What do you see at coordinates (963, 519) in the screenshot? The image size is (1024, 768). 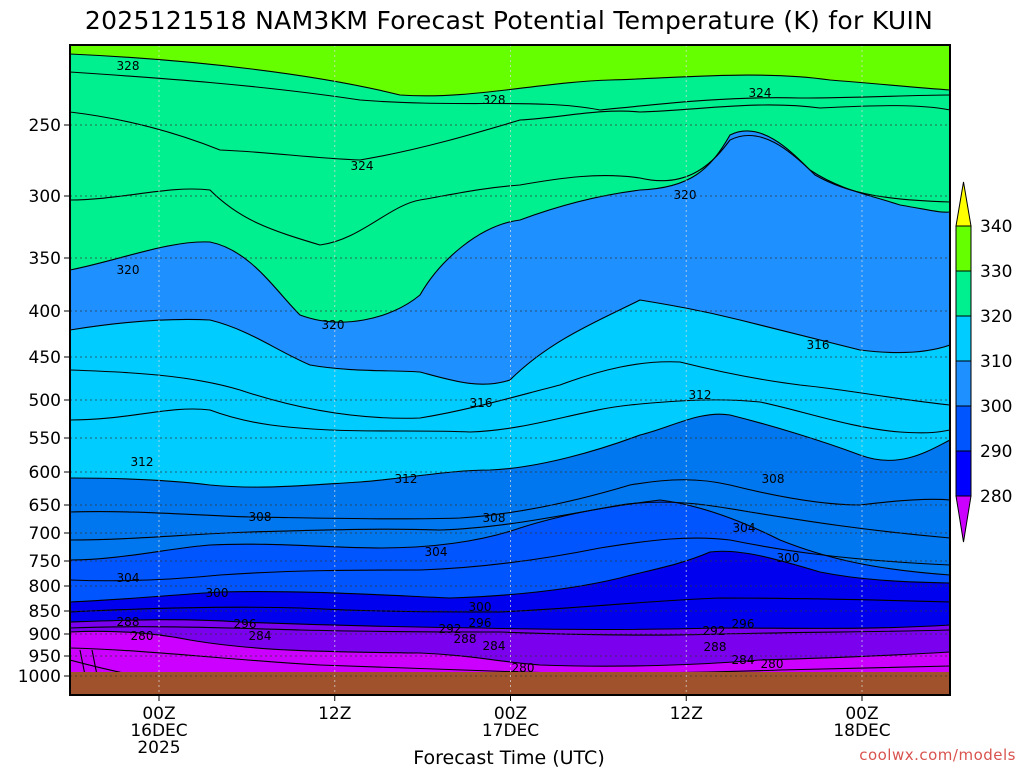 I see `colorbar-bottom-arrow` at bounding box center [963, 519].